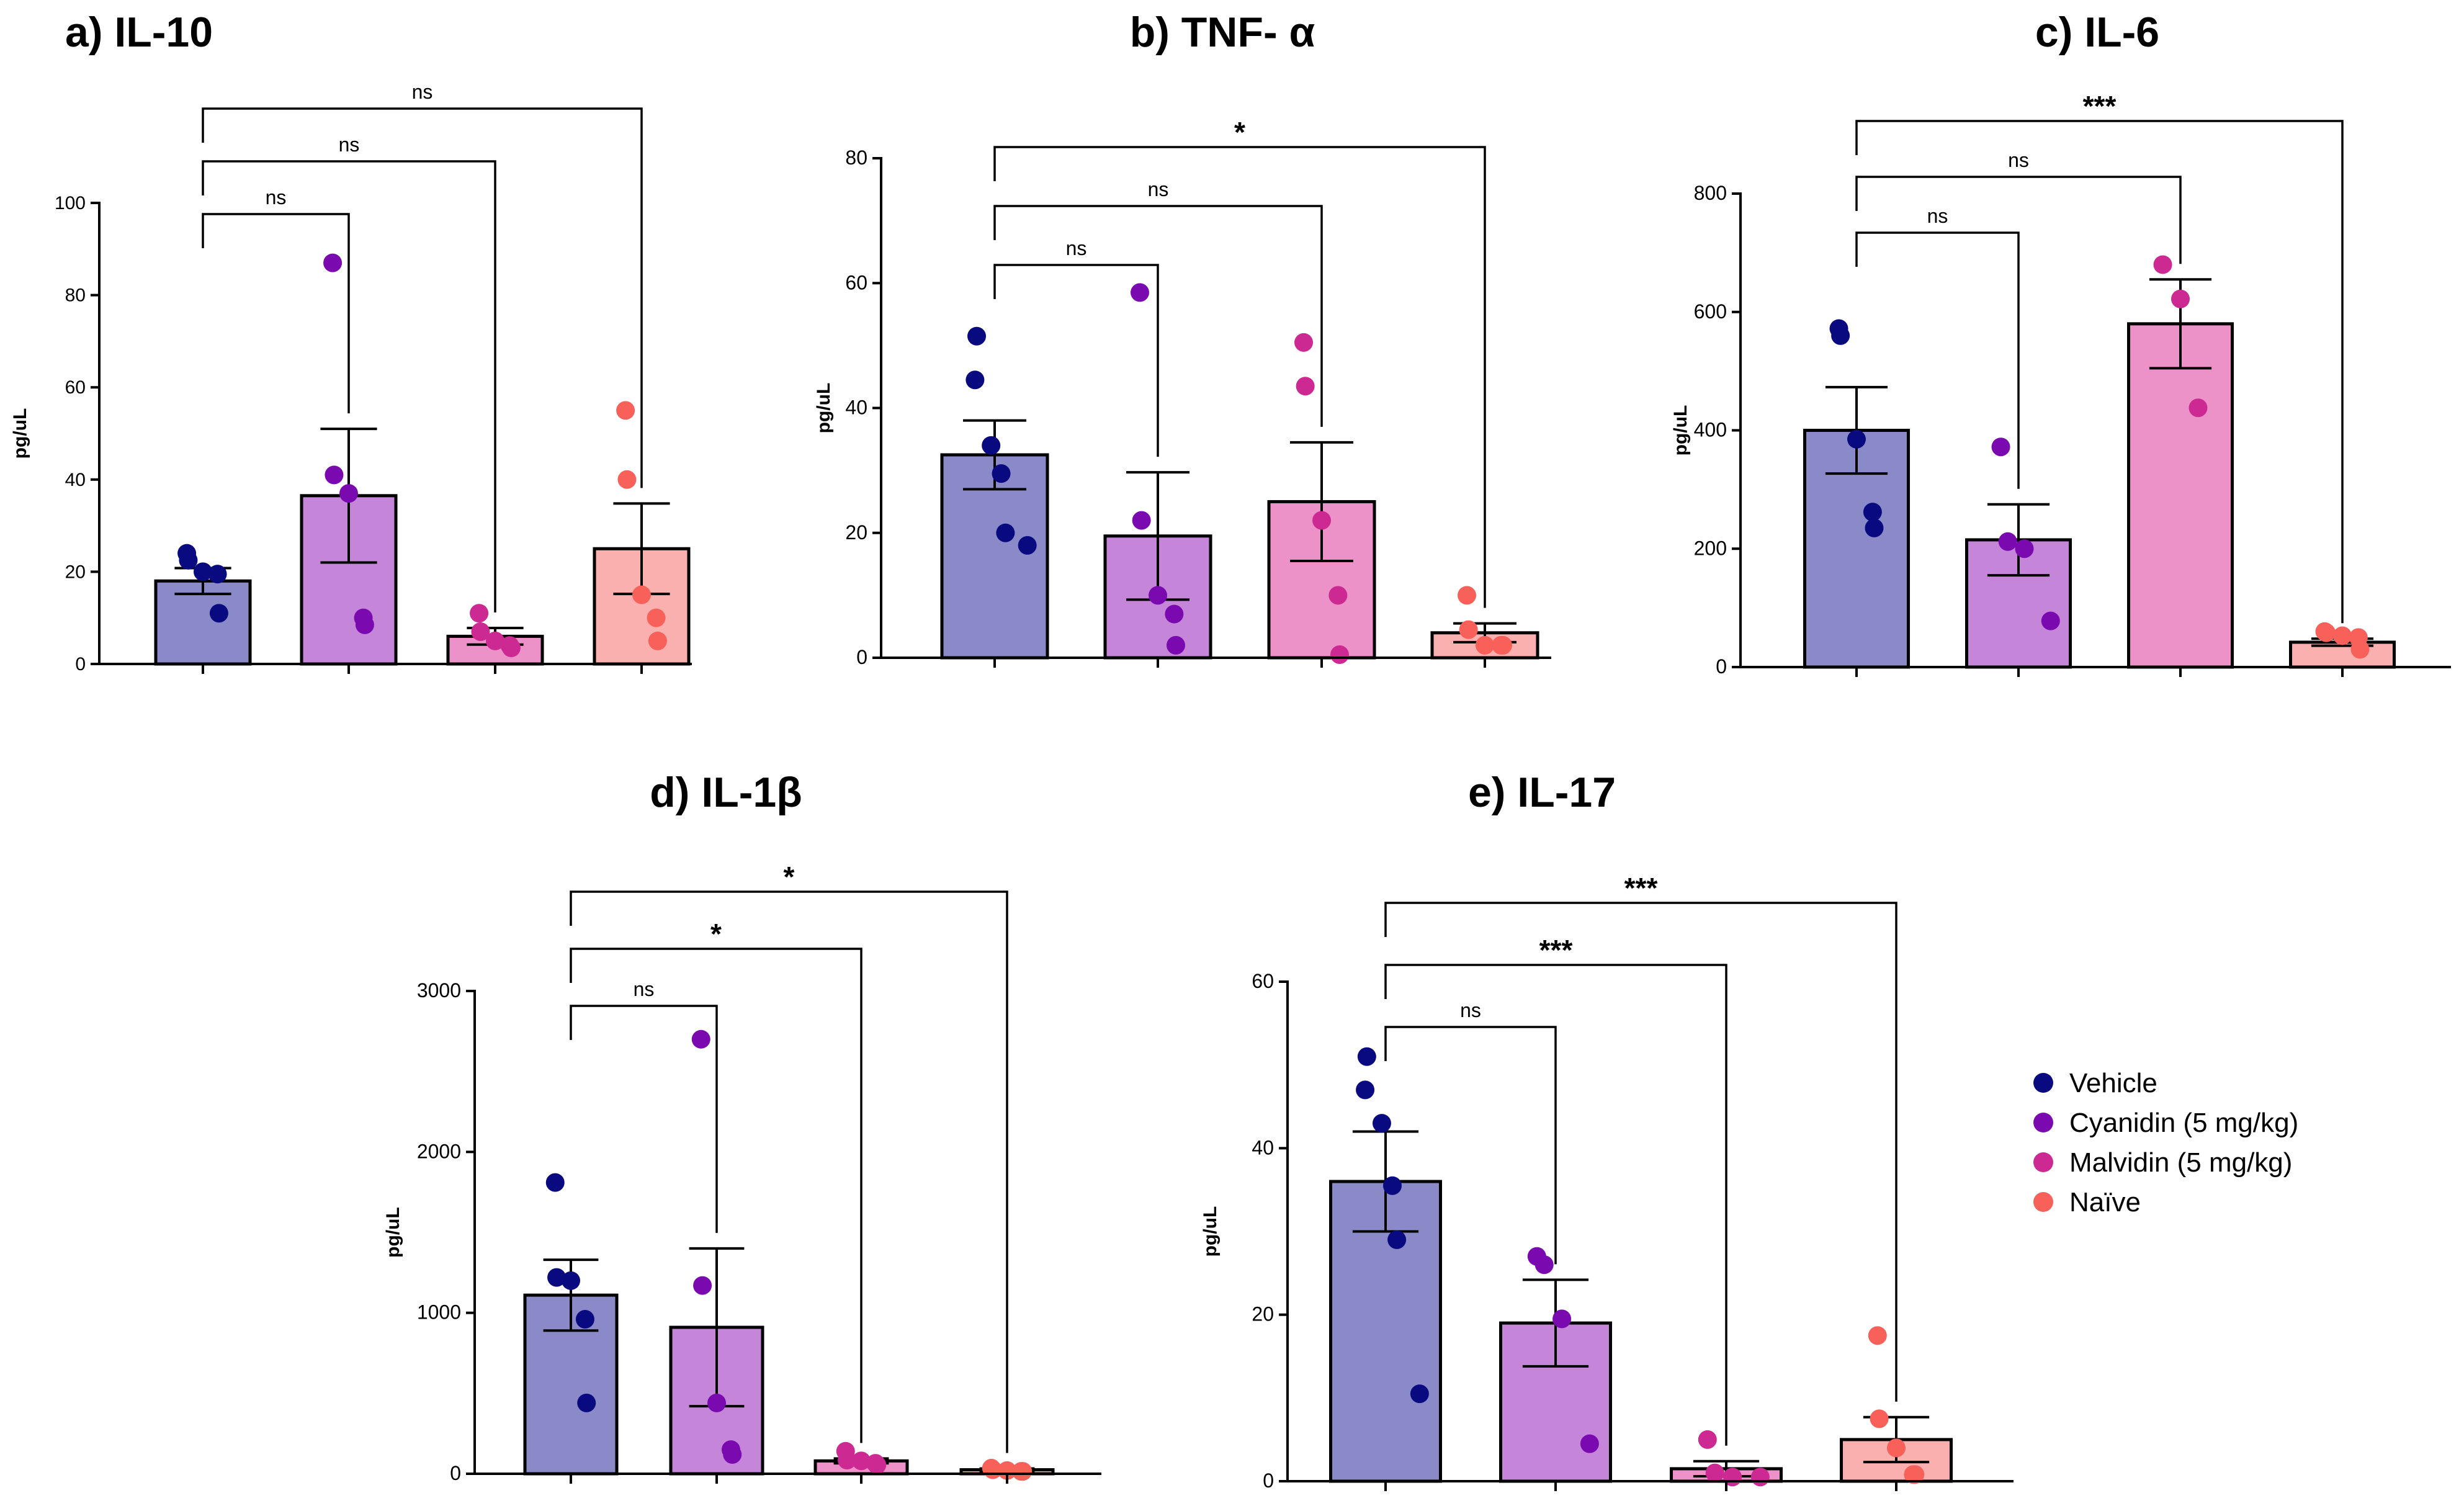 This screenshot has width=2464, height=1511. What do you see at coordinates (1542, 792) in the screenshot?
I see `chart-title: e) IL-17` at bounding box center [1542, 792].